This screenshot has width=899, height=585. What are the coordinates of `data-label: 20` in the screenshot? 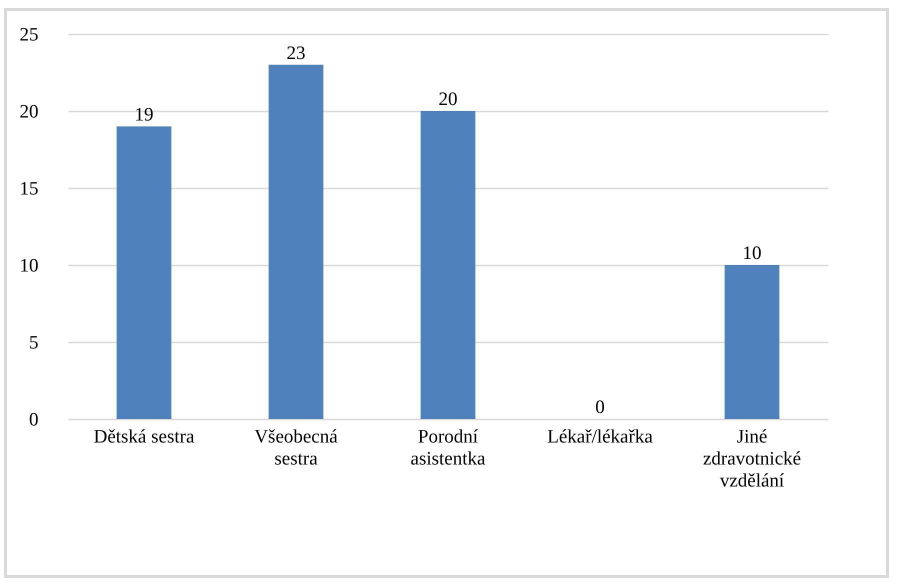 It's located at (448, 99).